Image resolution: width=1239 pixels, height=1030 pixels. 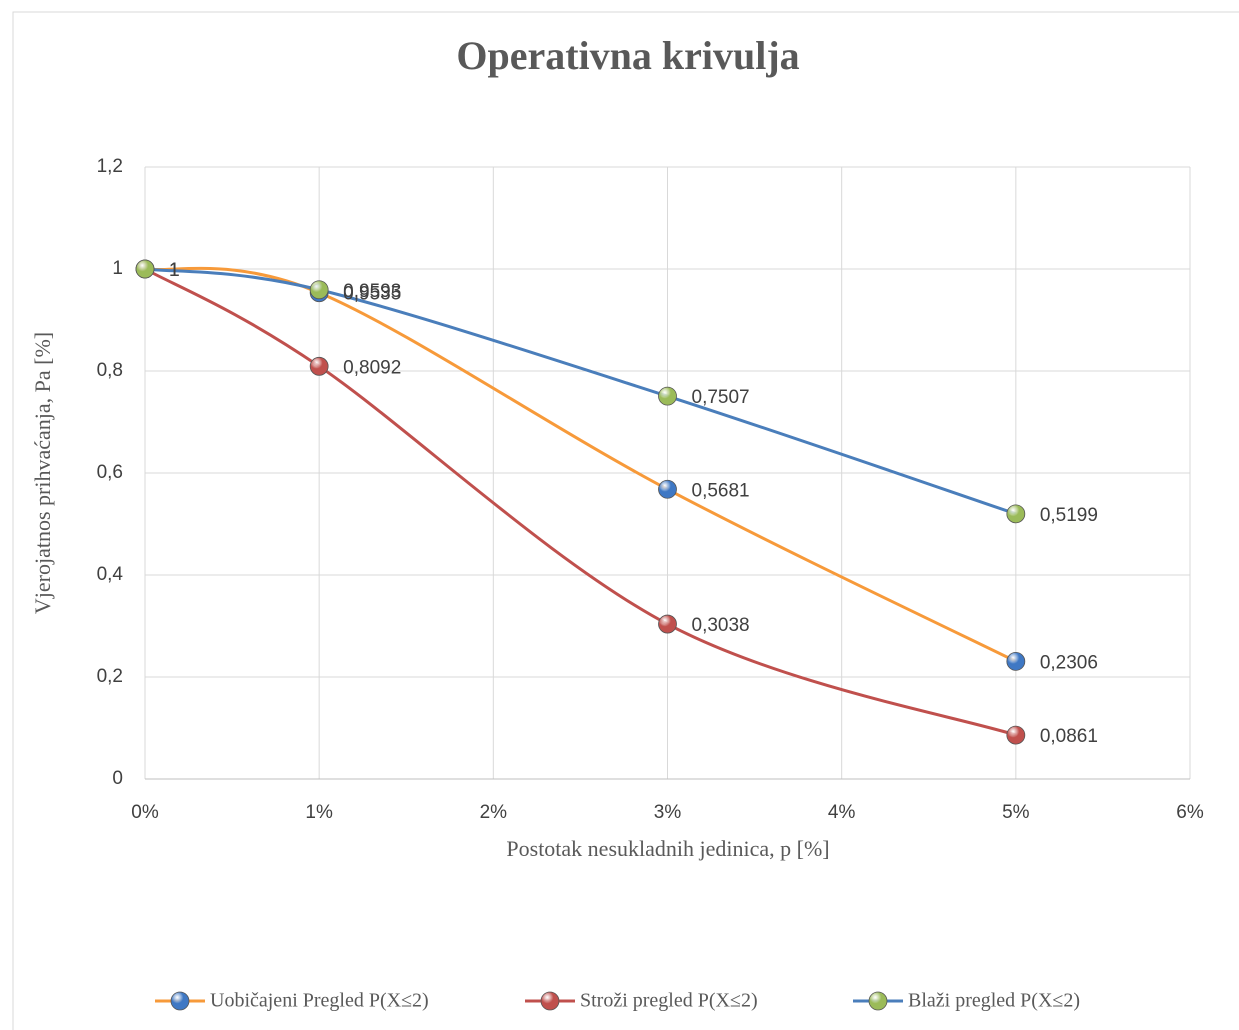 I want to click on data-label: 0,0861, so click(x=1069, y=736).